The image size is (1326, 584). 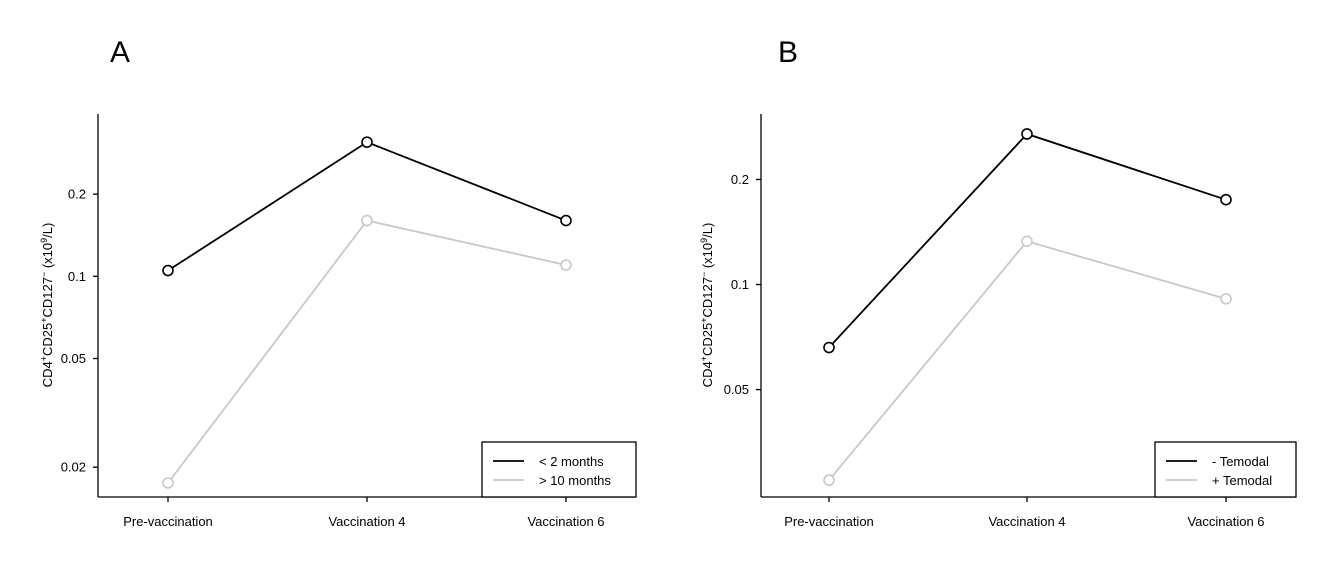 What do you see at coordinates (73, 467) in the screenshot?
I see `y-tick-label: 0.02` at bounding box center [73, 467].